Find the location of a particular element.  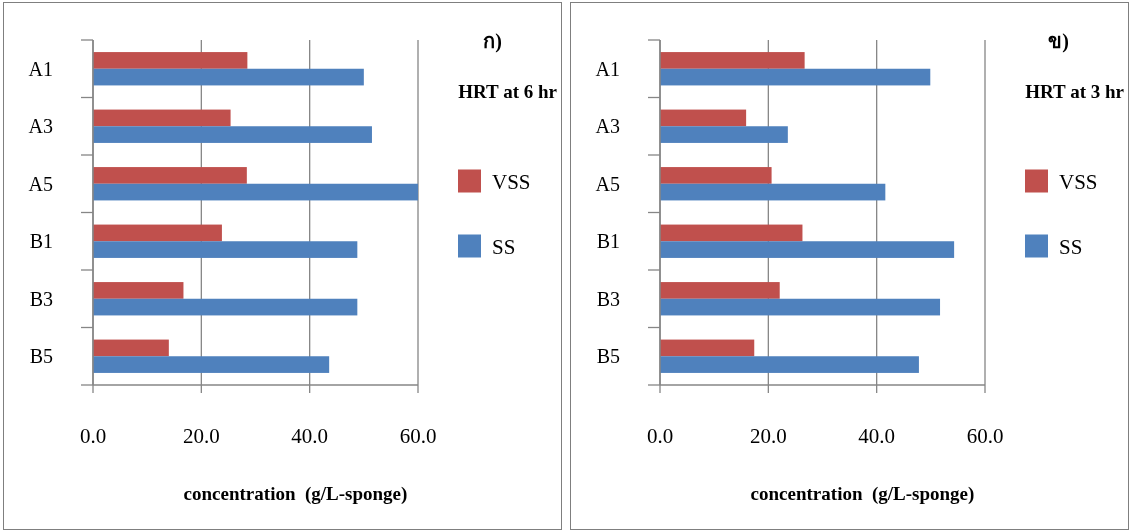

text: ก) is located at coordinates (492, 41).